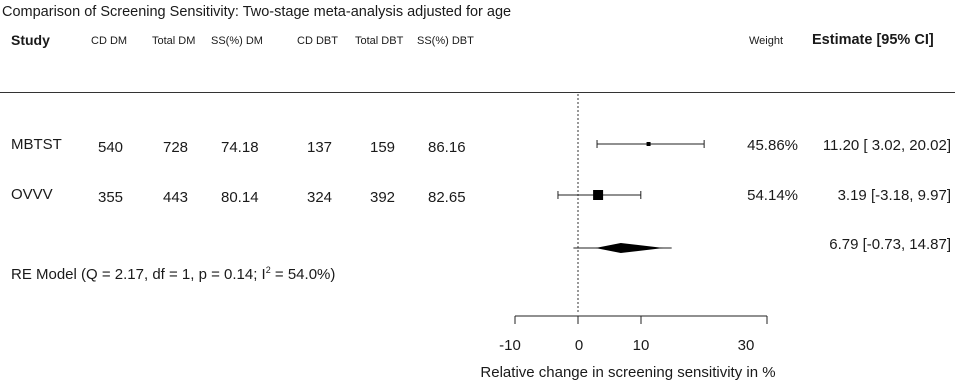 This screenshot has width=955, height=389. Describe the element at coordinates (240, 147) in the screenshot. I see `table-cell: 74.18` at that location.